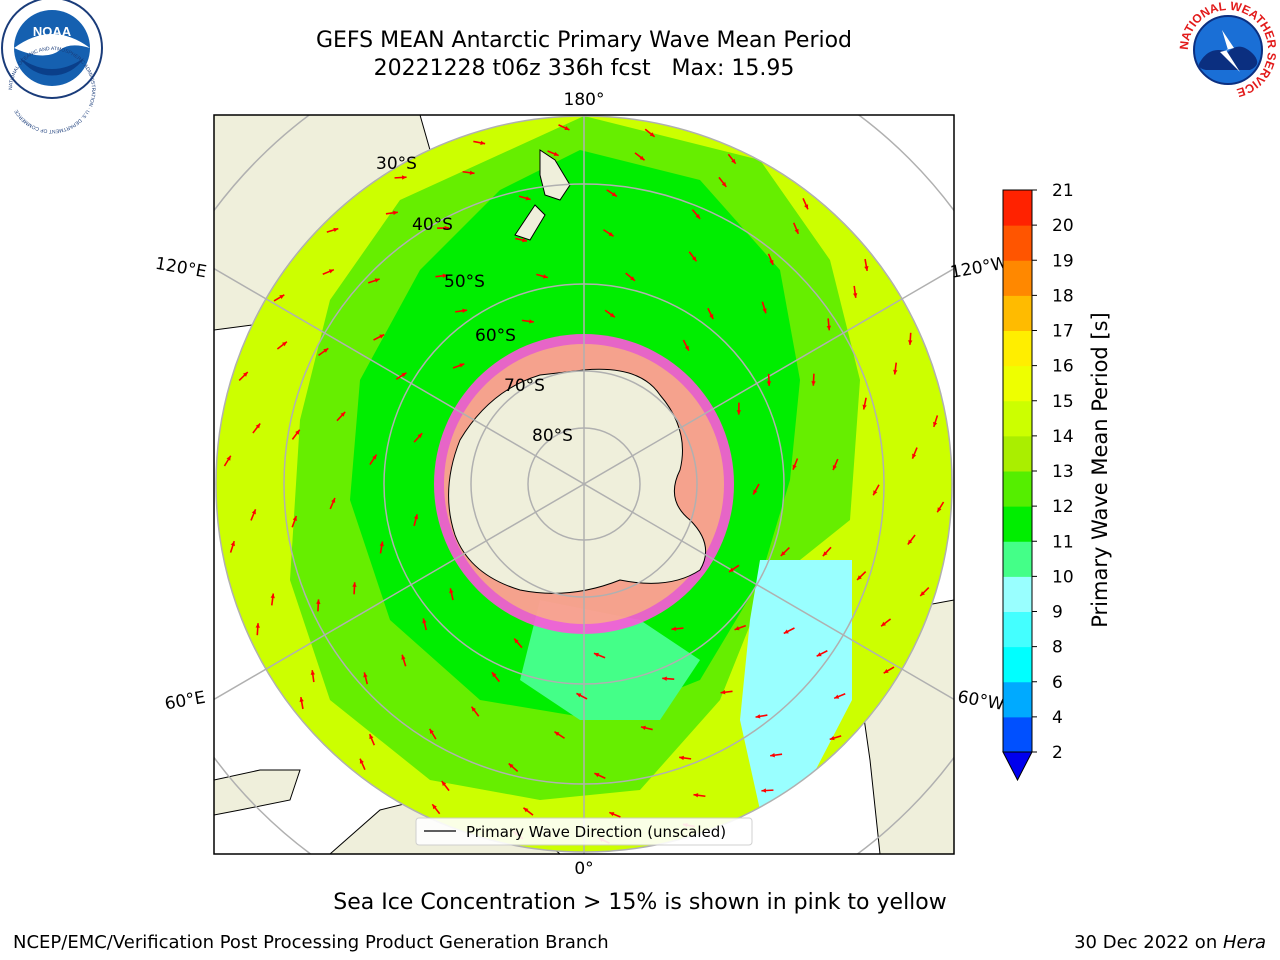  Describe the element at coordinates (396, 164) in the screenshot. I see `lat-label-30s: 30°S` at that location.